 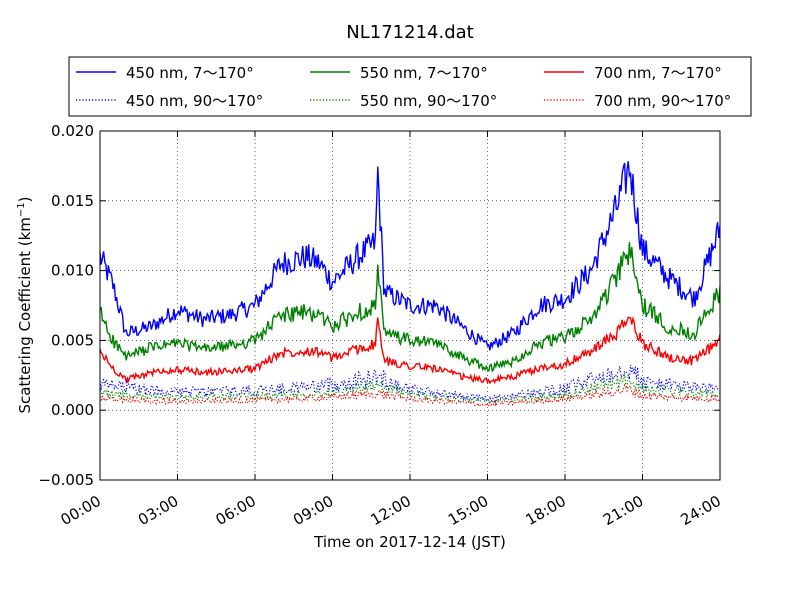 I want to click on legend-label: 450 nm, 90～170°, so click(x=194, y=101).